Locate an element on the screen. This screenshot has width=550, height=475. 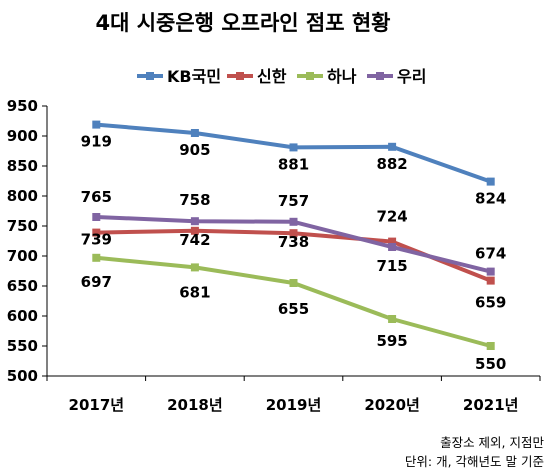
data-label: 659 is located at coordinates (490, 303).